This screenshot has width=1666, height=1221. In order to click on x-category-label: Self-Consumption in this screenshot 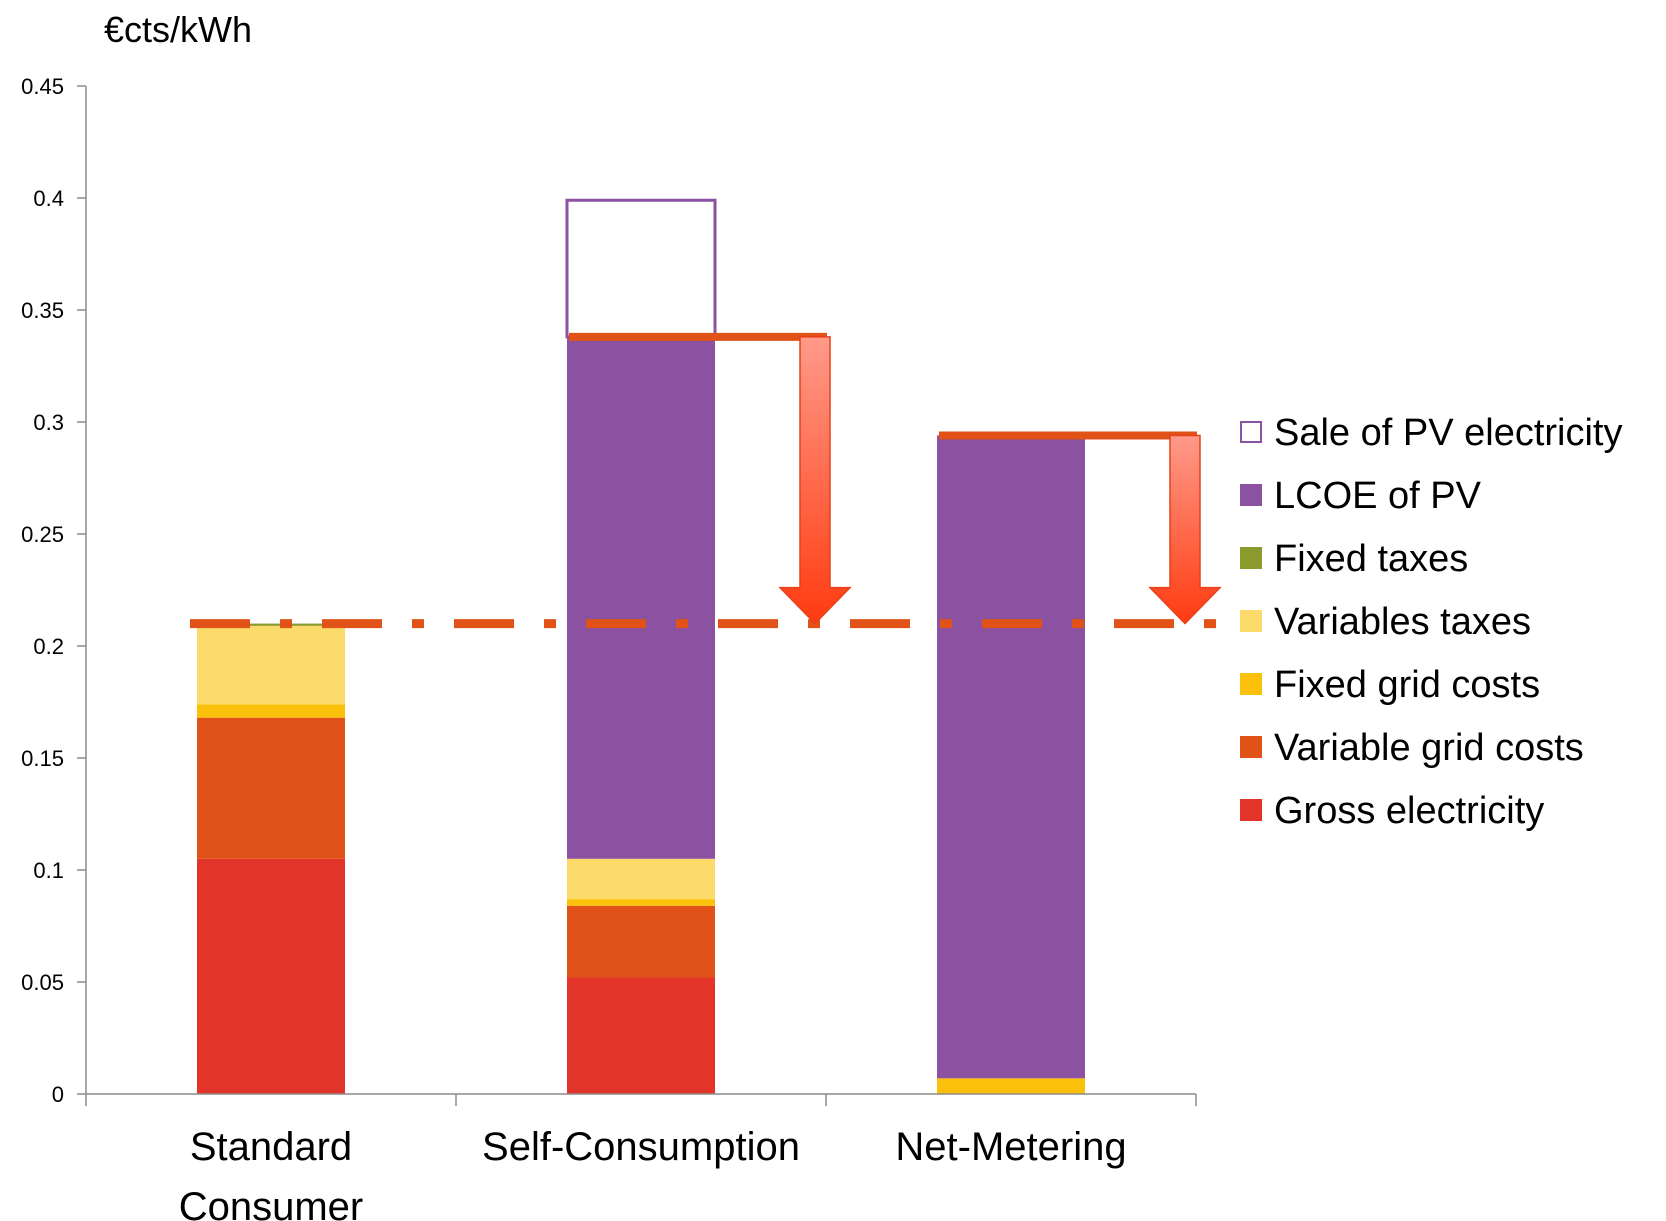, I will do `click(641, 1147)`.